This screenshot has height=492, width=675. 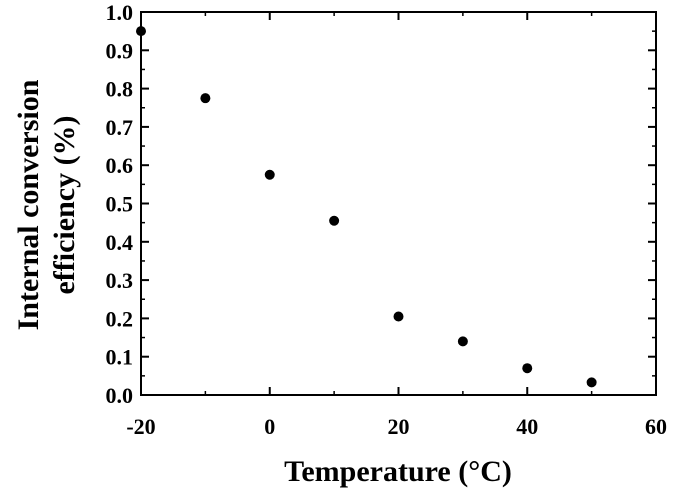 What do you see at coordinates (120, 127) in the screenshot?
I see `y-tick-label: 0.7` at bounding box center [120, 127].